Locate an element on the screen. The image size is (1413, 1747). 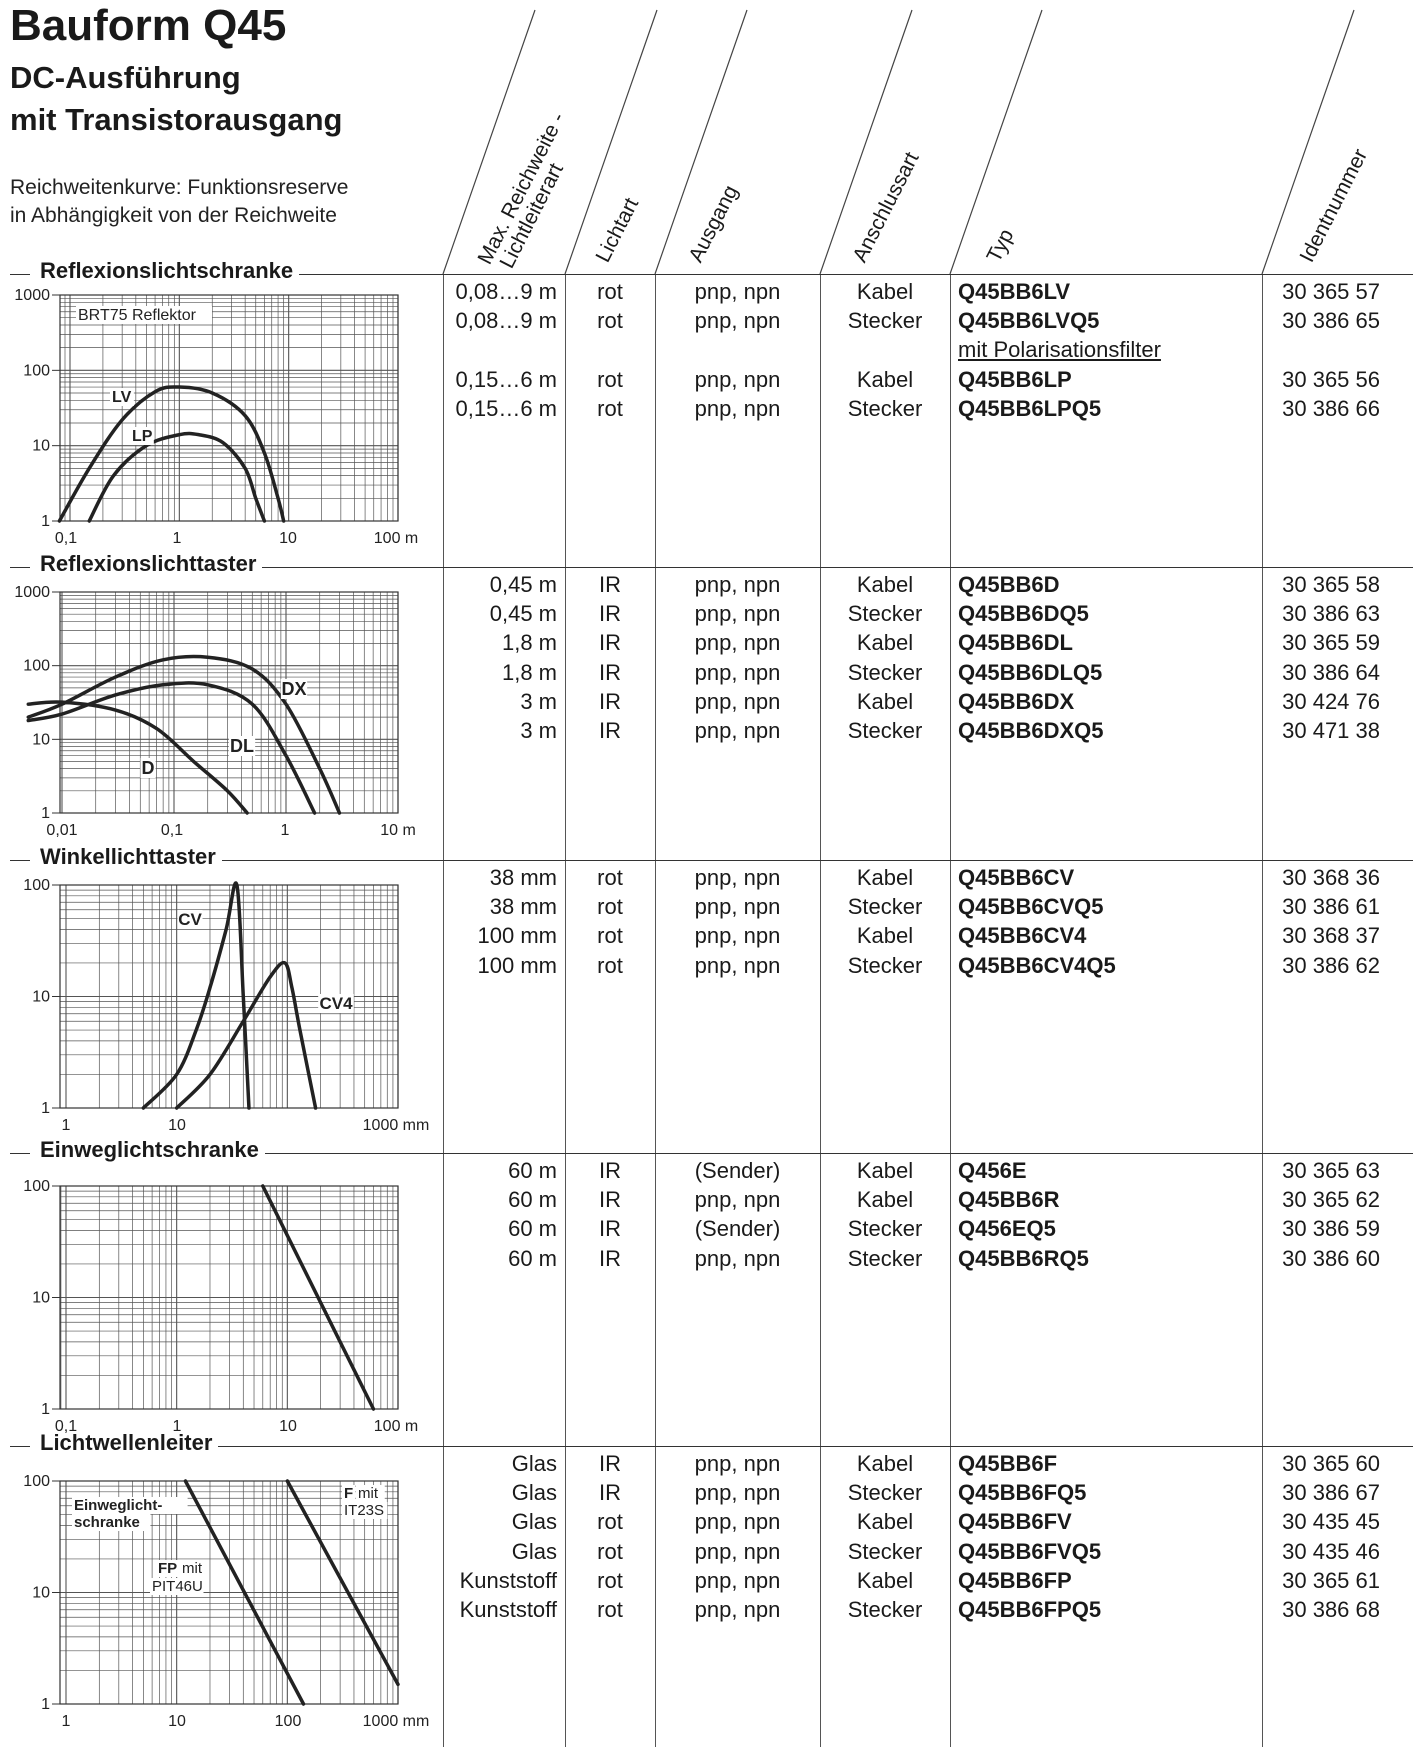
typ-cell: Q45BB6RQ5 is located at coordinates (1023, 1258).